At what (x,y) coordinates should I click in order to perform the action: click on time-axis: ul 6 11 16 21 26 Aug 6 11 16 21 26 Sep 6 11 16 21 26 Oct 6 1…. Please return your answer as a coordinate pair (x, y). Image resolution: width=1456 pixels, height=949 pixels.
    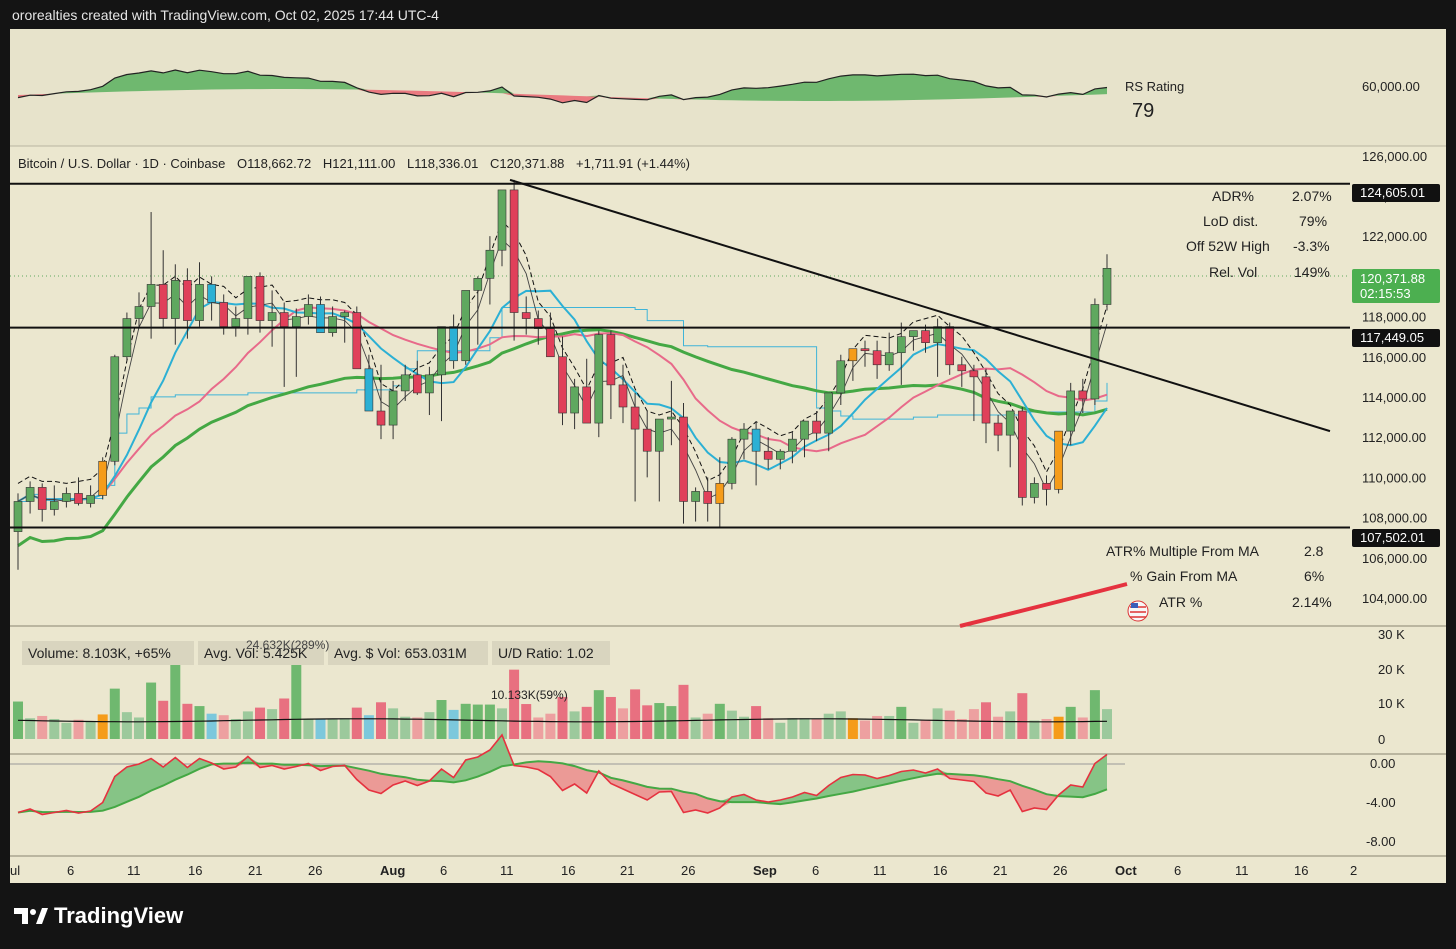
    Looking at the image, I should click on (683, 870).